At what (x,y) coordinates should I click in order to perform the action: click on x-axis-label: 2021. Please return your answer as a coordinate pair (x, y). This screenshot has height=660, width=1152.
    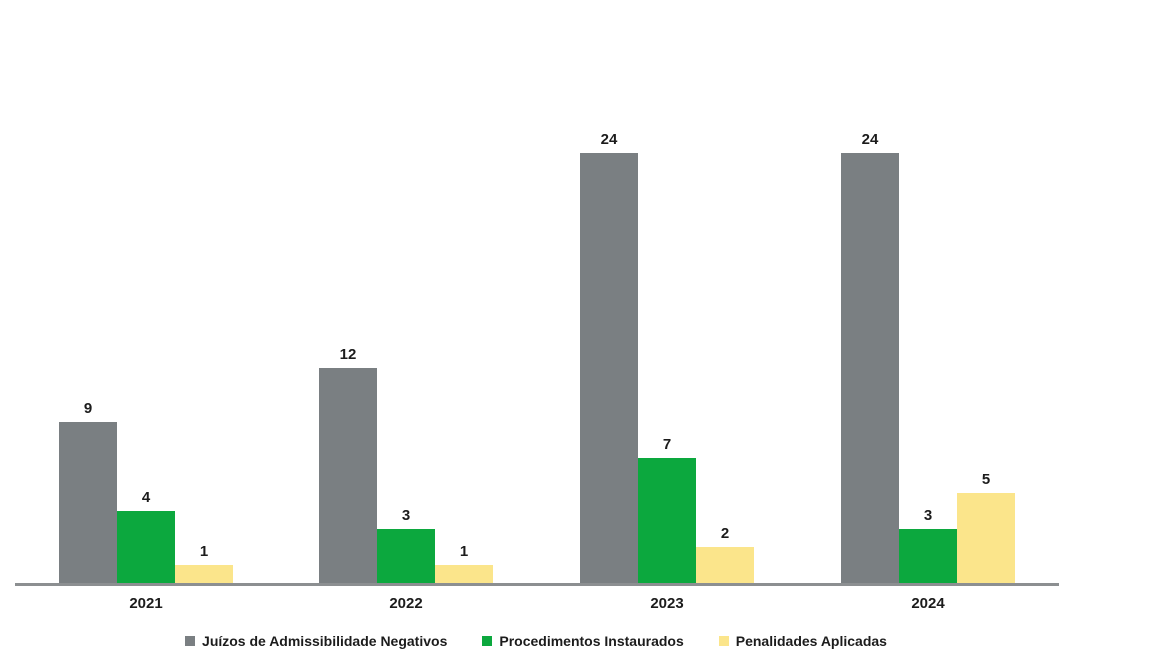
    Looking at the image, I should click on (146, 603).